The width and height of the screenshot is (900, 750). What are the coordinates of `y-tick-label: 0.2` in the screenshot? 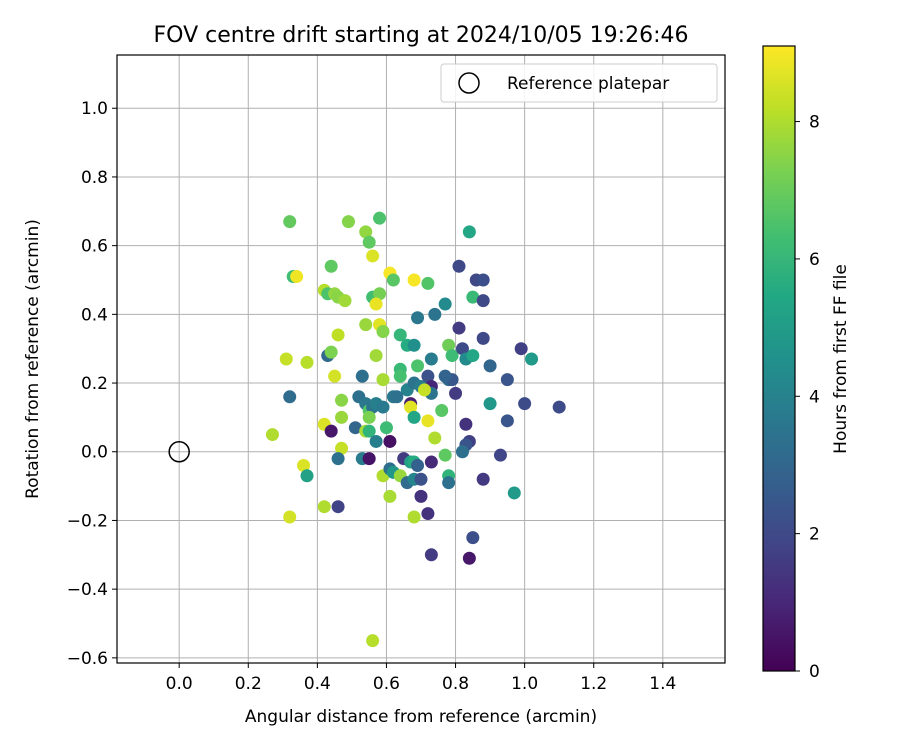 It's located at (94, 384).